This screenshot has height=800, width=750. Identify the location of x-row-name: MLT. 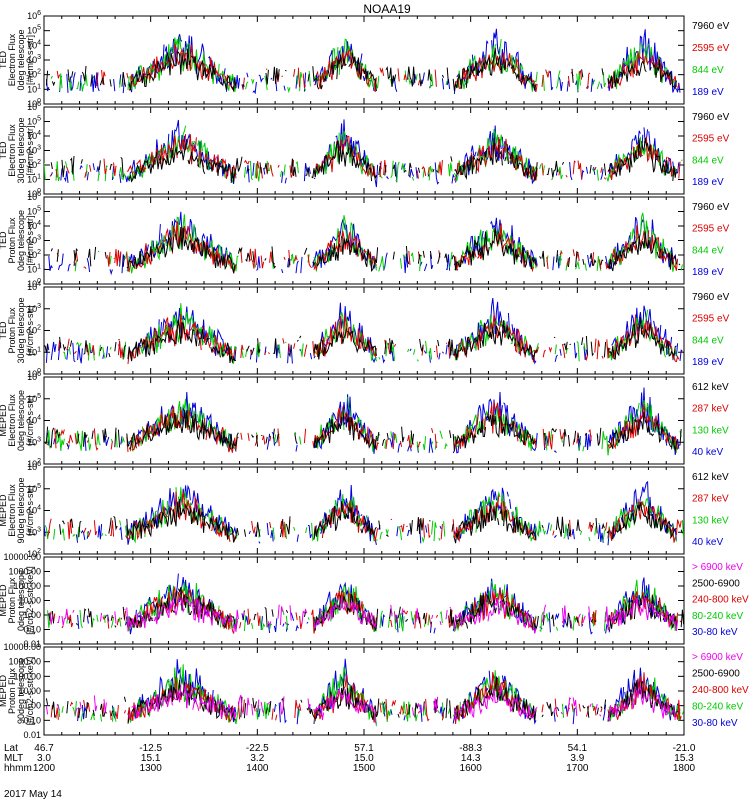
(13, 758).